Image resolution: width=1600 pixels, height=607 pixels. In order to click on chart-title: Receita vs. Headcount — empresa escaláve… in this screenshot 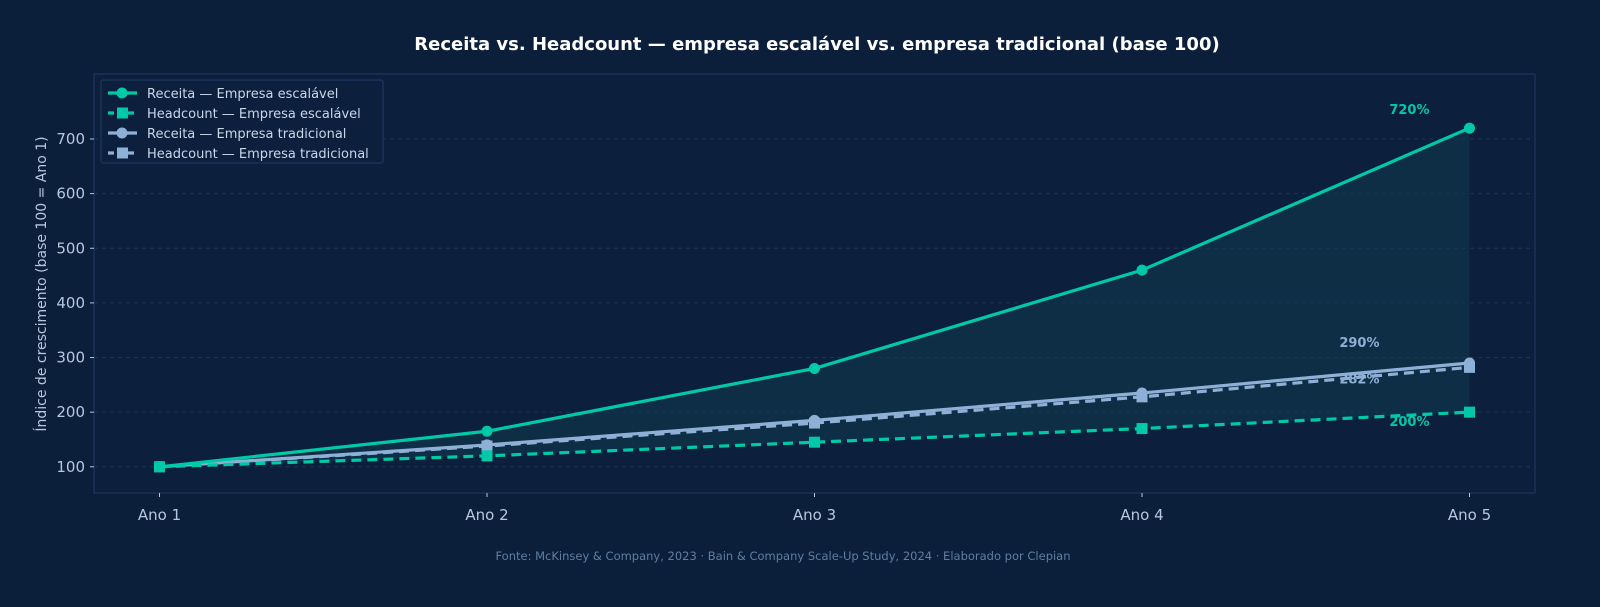, I will do `click(816, 44)`.